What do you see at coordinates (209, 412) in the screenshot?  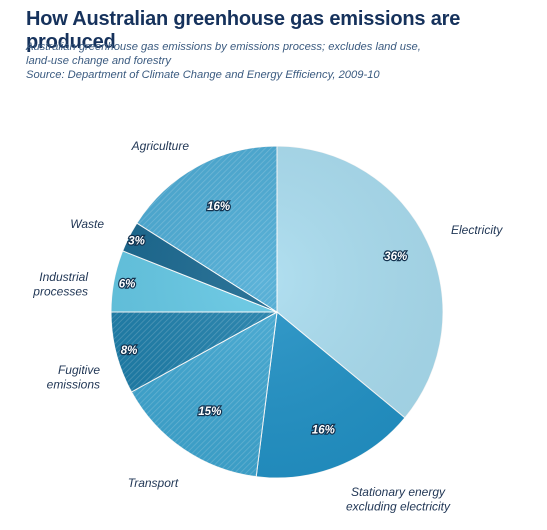 I see `value-label-transport: 15%` at bounding box center [209, 412].